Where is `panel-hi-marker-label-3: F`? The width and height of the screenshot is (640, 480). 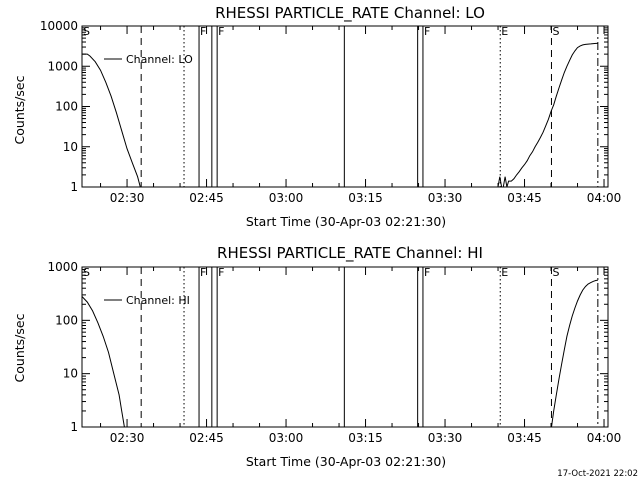
panel-hi-marker-label-3: F is located at coordinates (203, 272).